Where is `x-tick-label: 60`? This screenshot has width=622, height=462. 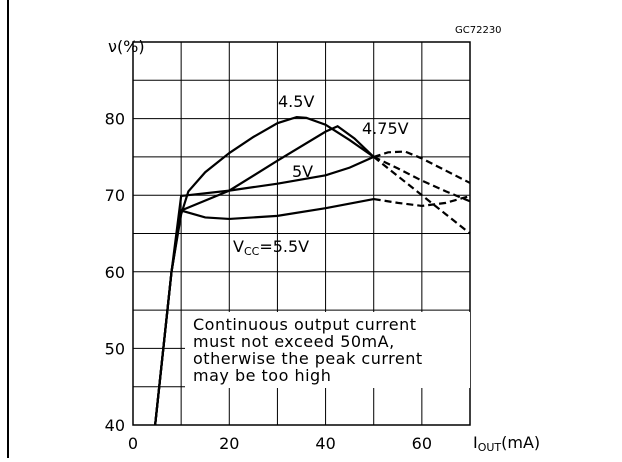 x-tick-label: 60 is located at coordinates (422, 443).